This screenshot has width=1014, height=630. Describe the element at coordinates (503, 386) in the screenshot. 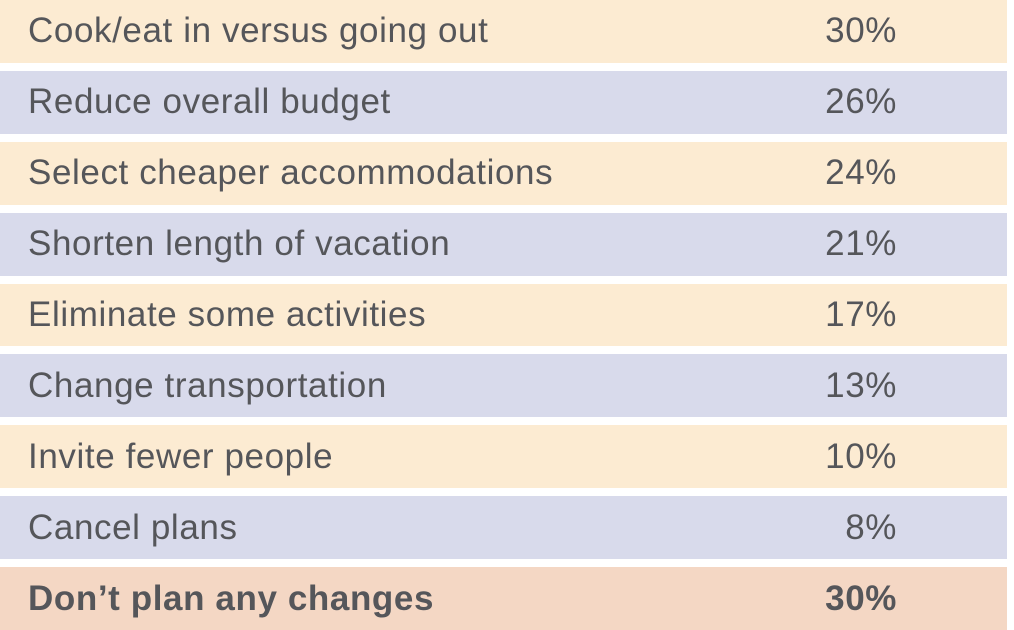

I see `table-row: Change transportation 13%` at that location.